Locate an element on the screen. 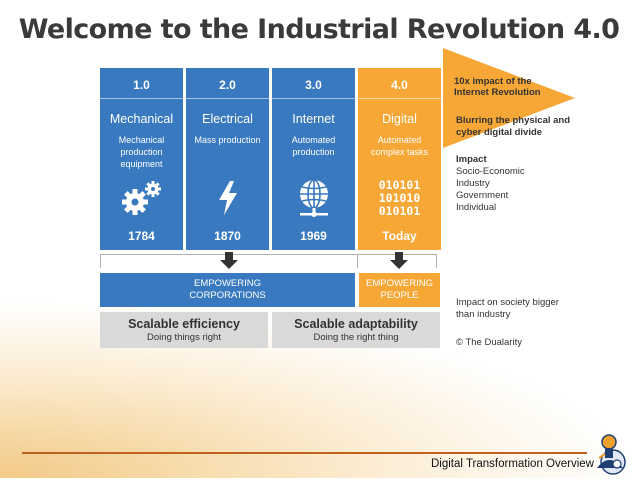 The height and width of the screenshot is (481, 638). impact-item: Individual is located at coordinates (476, 207).